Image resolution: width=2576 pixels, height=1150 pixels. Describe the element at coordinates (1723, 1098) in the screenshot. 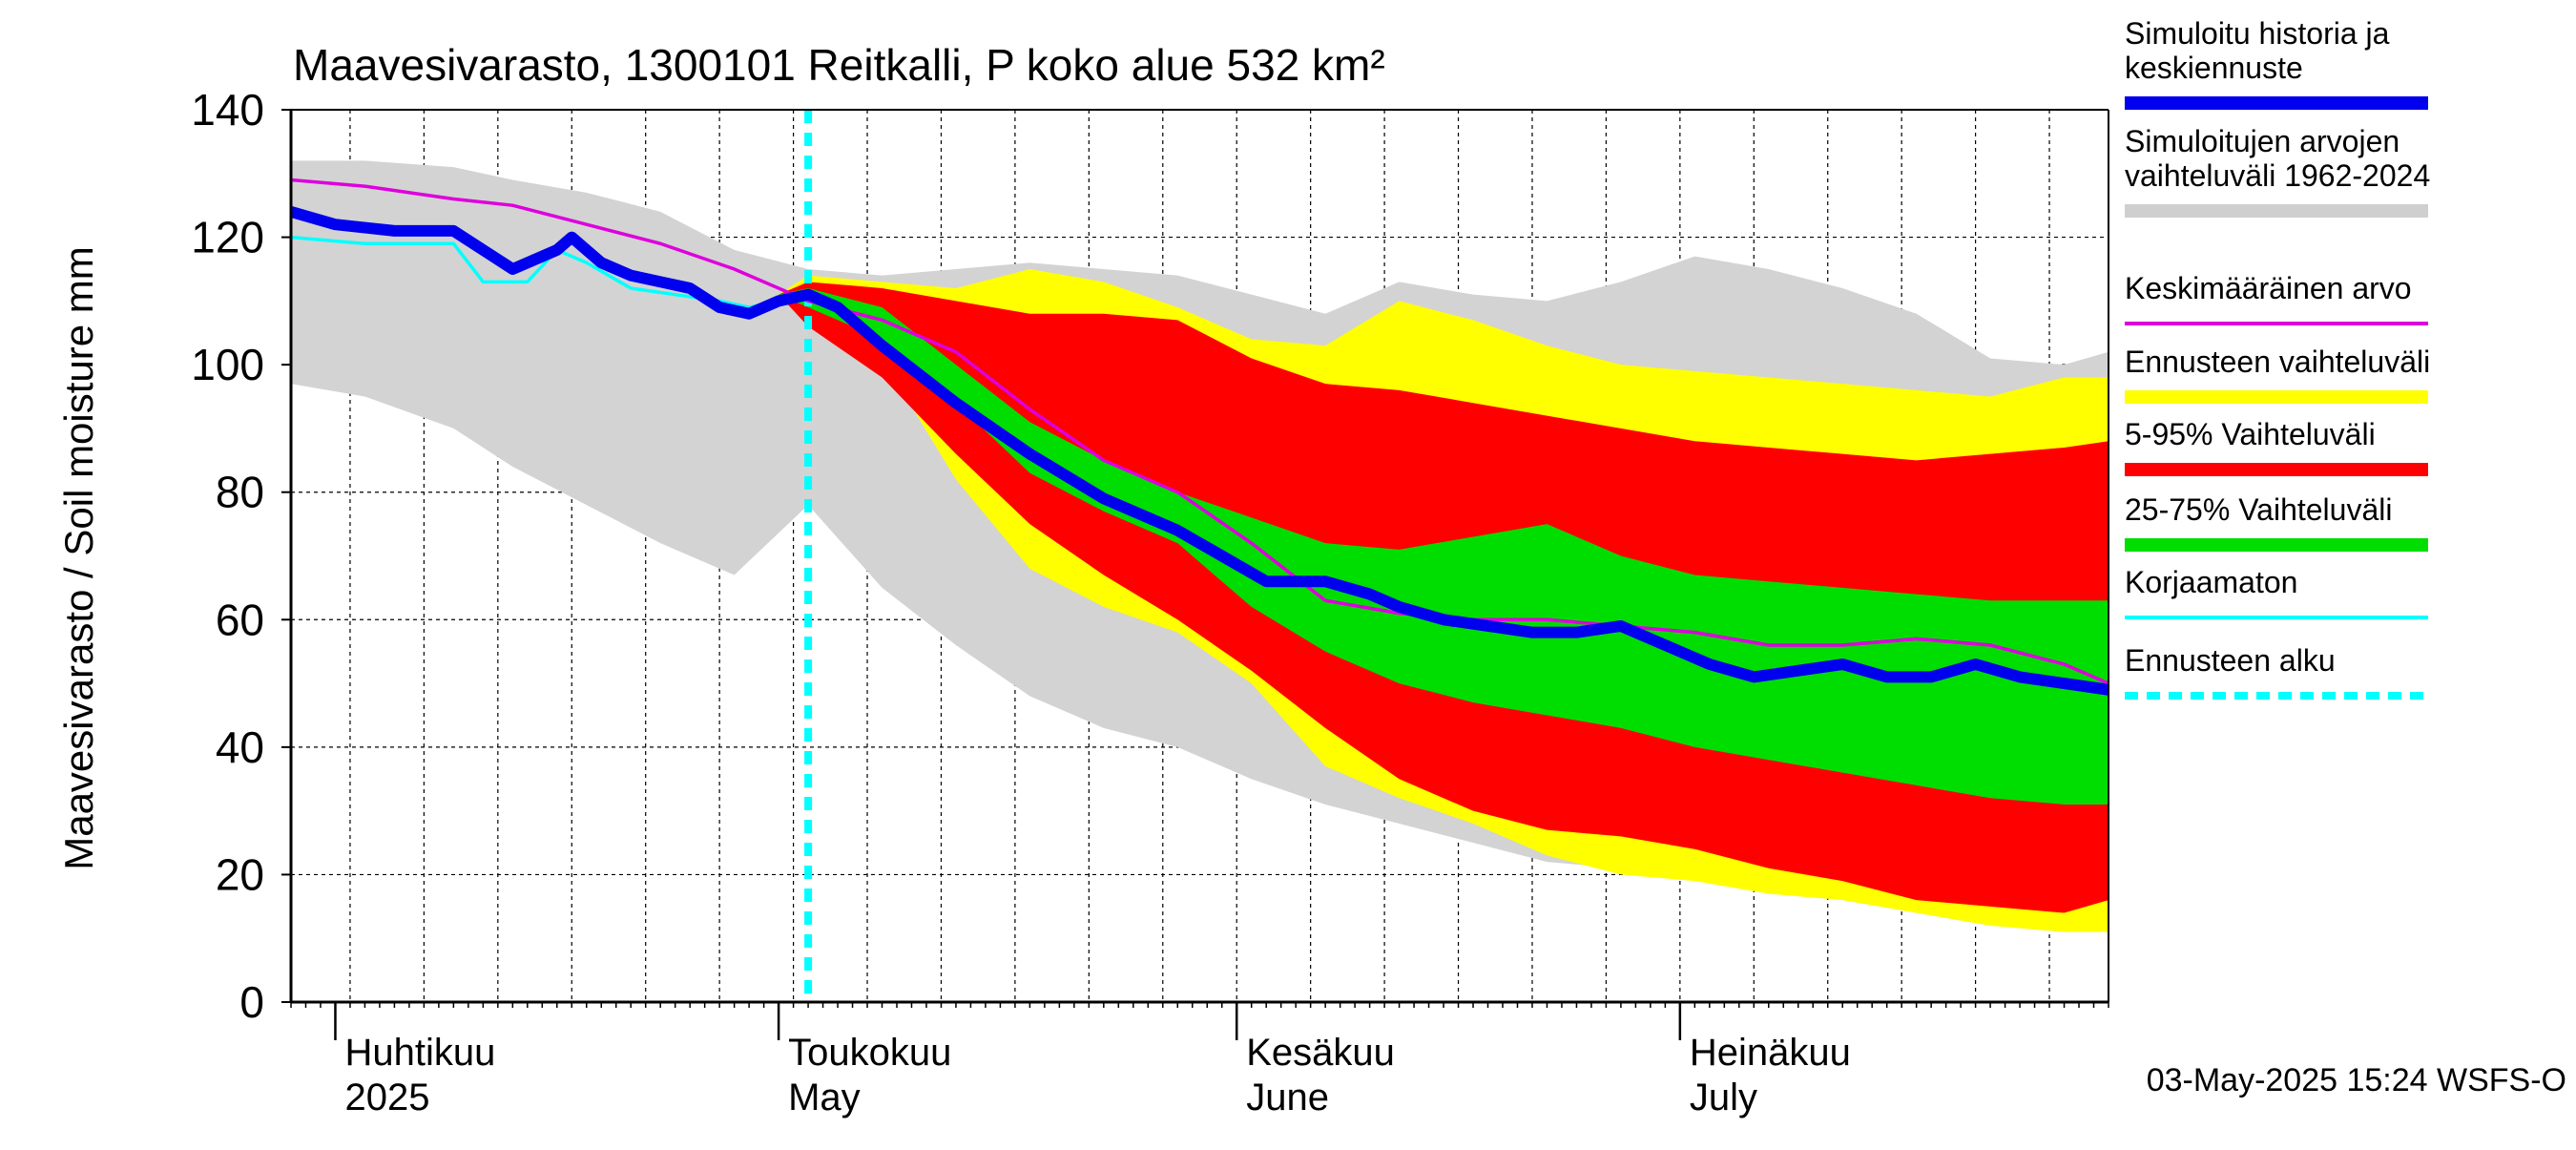

I see `month-label-en: July` at that location.